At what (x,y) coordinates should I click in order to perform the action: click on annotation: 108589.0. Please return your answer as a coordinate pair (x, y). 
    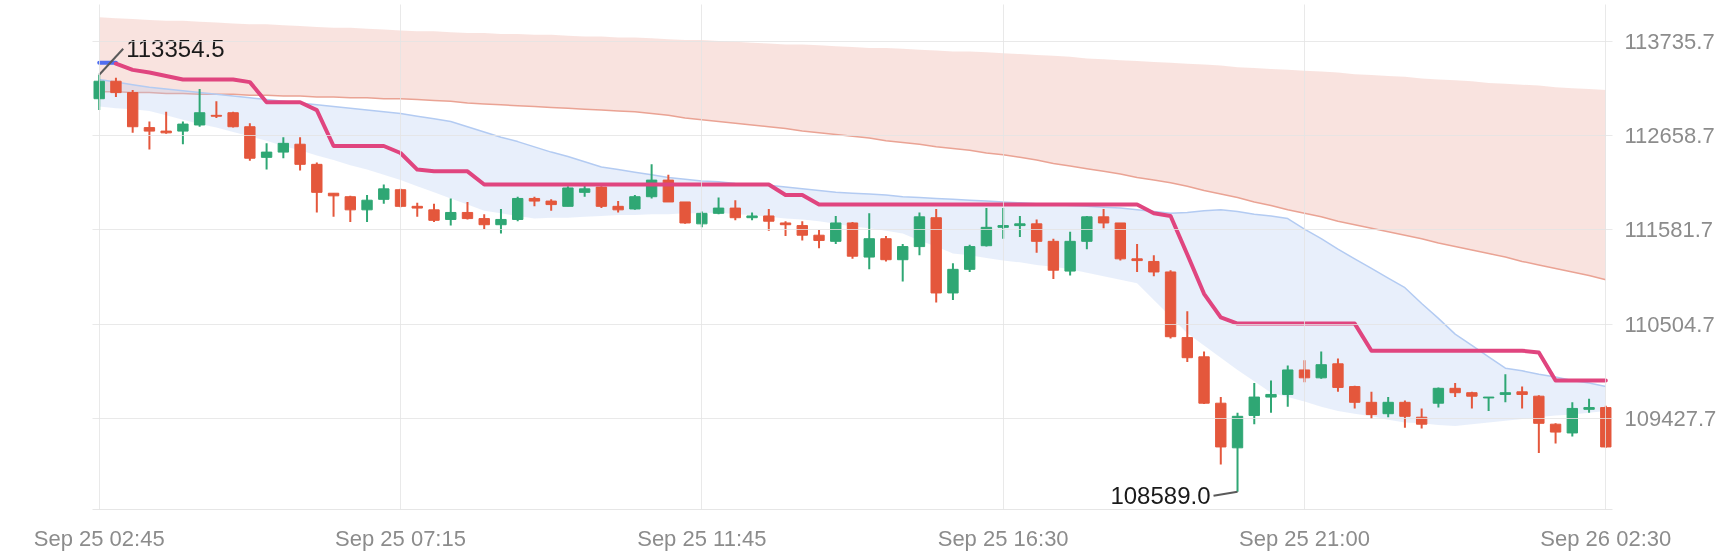
    Looking at the image, I should click on (1160, 496).